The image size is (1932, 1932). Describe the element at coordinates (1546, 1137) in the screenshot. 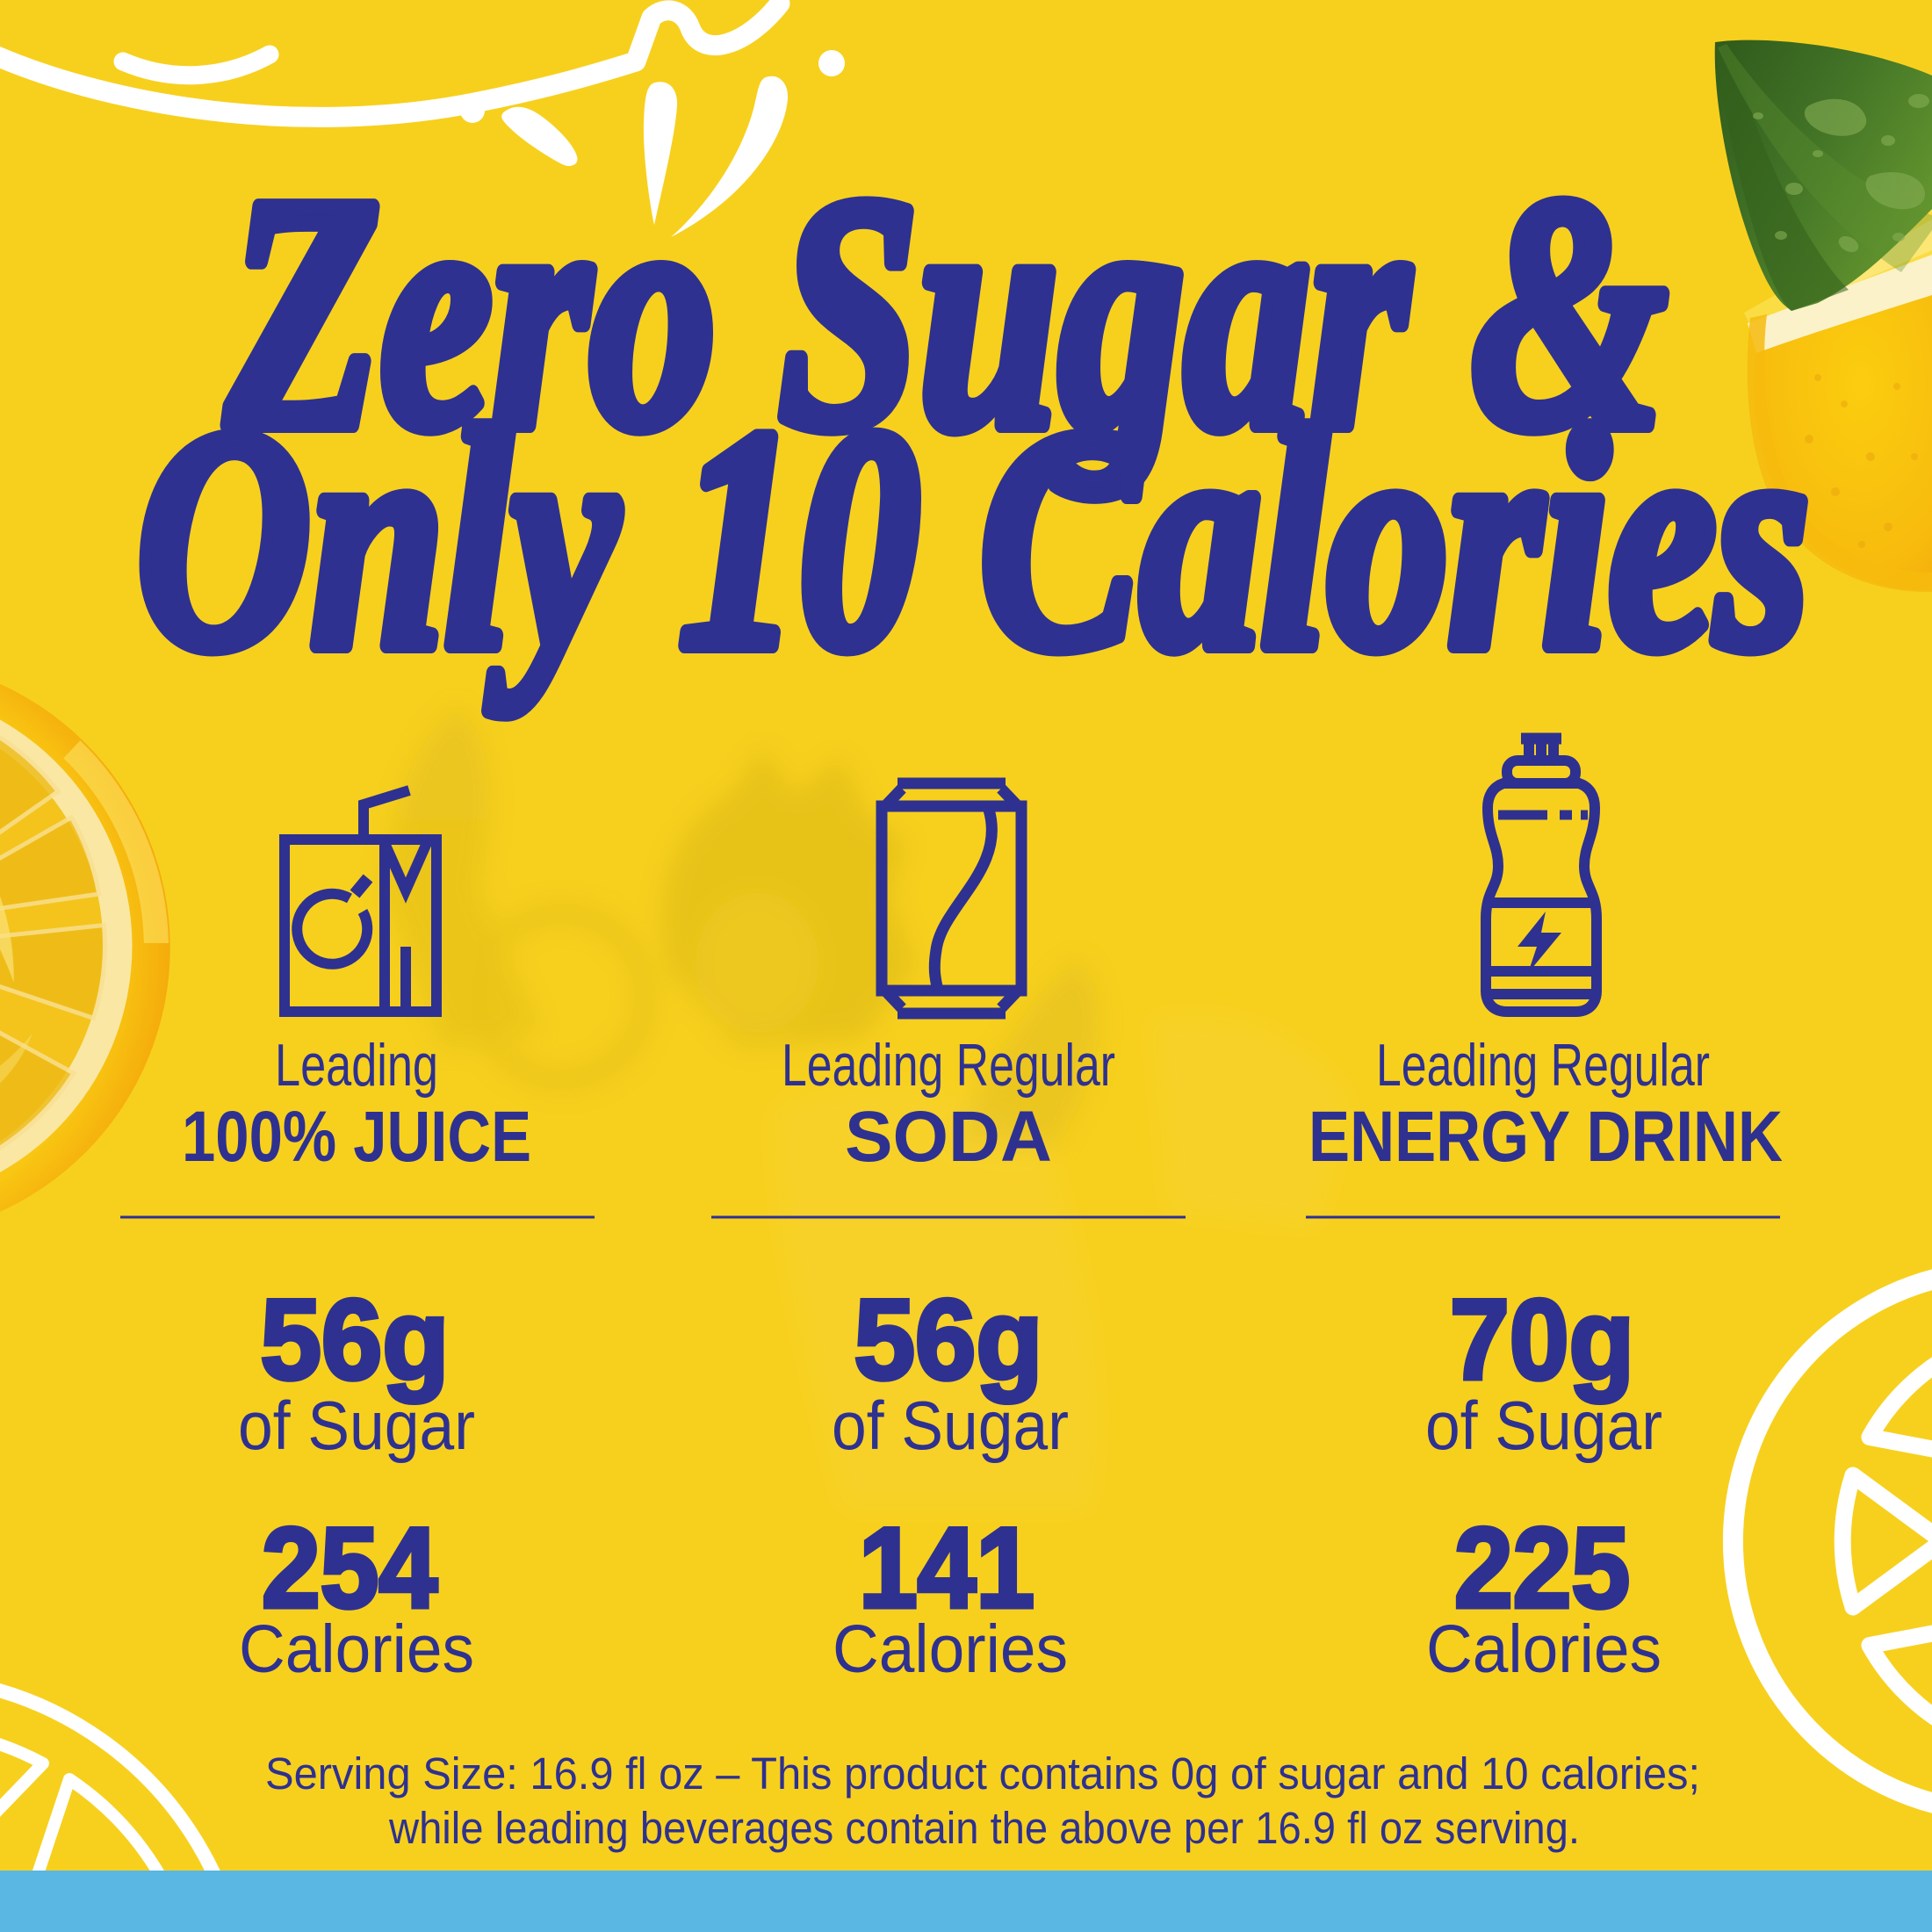

I see `svg-text: ENERGY DRINK` at that location.